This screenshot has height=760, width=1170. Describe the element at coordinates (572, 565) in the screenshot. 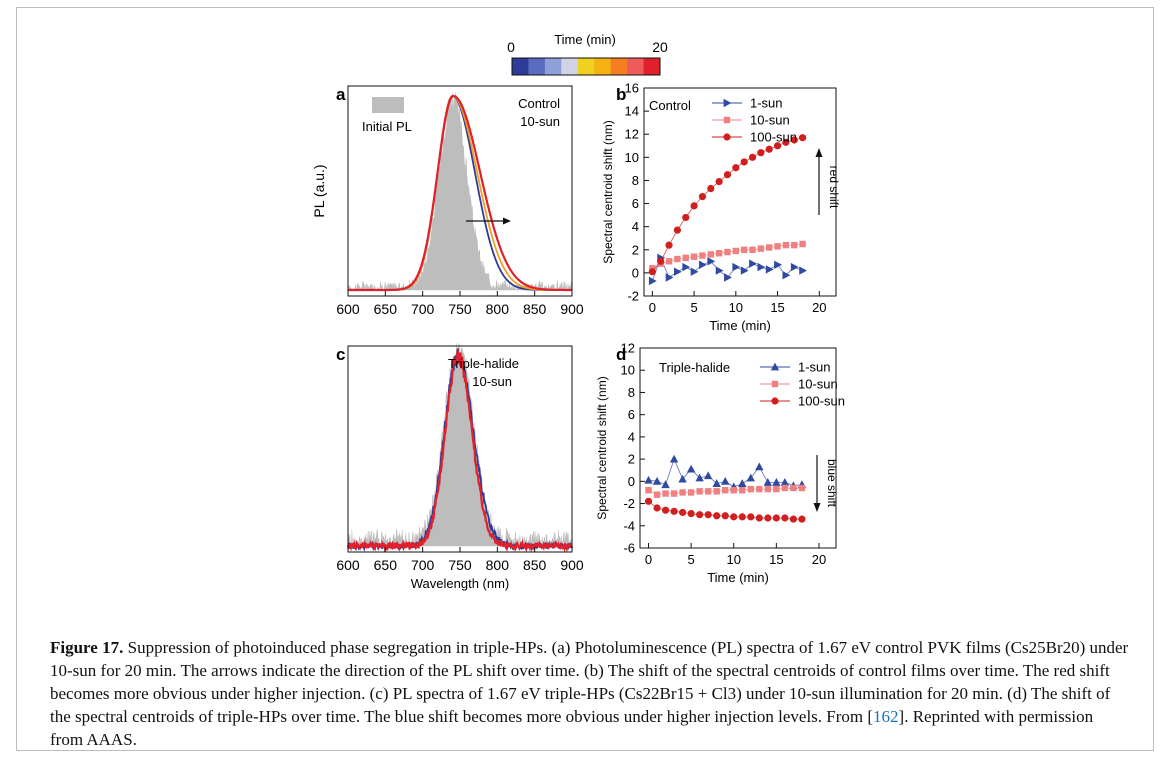

I see `x-tick-label: 900` at that location.